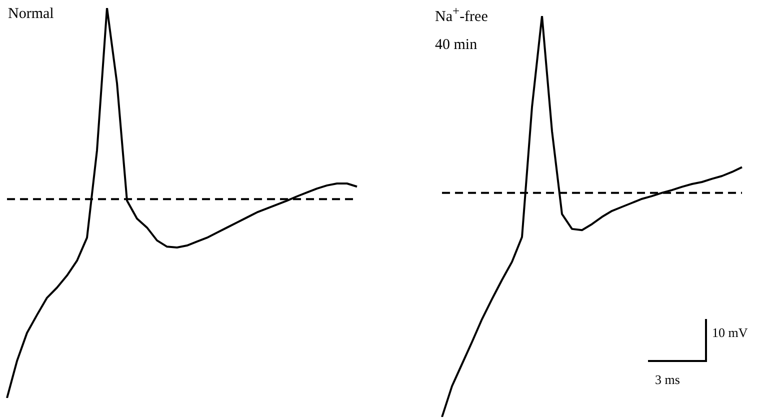 This screenshot has height=420, width=773. What do you see at coordinates (730, 333) in the screenshot?
I see `annotation: 10 mV` at bounding box center [730, 333].